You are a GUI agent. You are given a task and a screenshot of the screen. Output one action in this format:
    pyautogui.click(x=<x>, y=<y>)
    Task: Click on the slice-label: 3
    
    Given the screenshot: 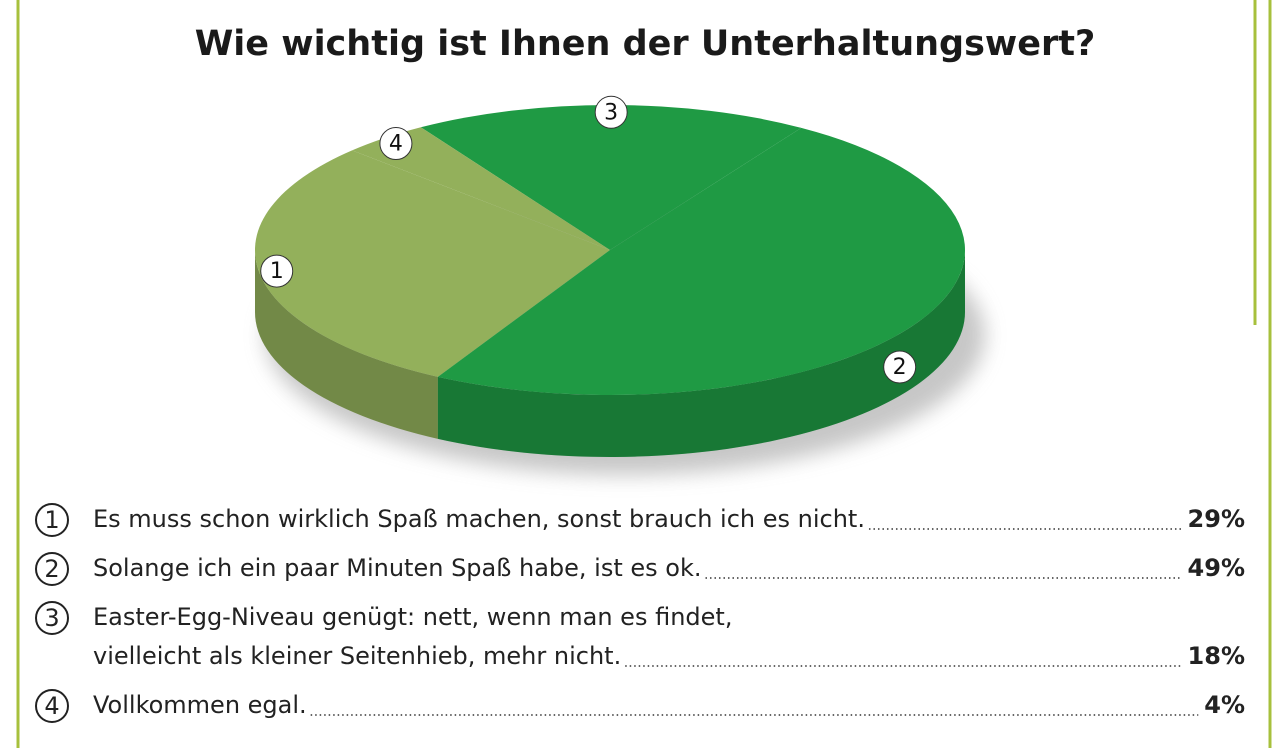 What is the action you would take?
    pyautogui.click(x=611, y=112)
    